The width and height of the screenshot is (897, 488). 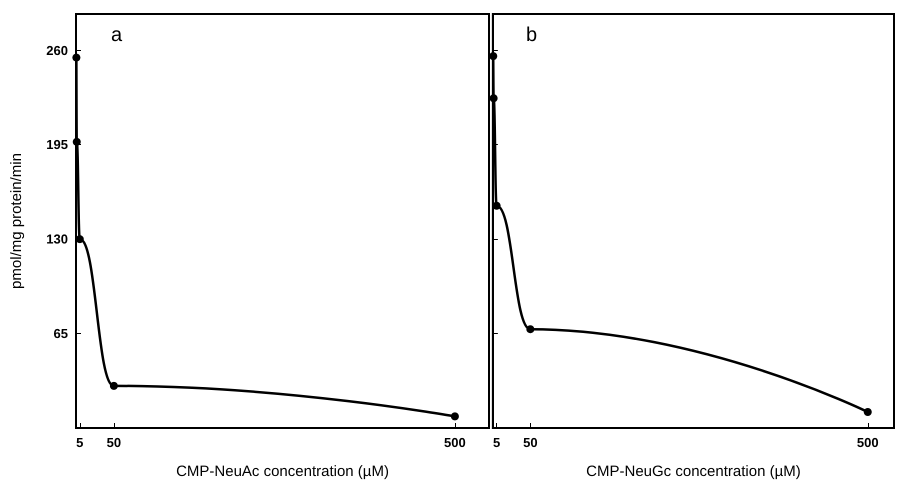 I want to click on y-tick-label: 260, so click(x=57, y=50).